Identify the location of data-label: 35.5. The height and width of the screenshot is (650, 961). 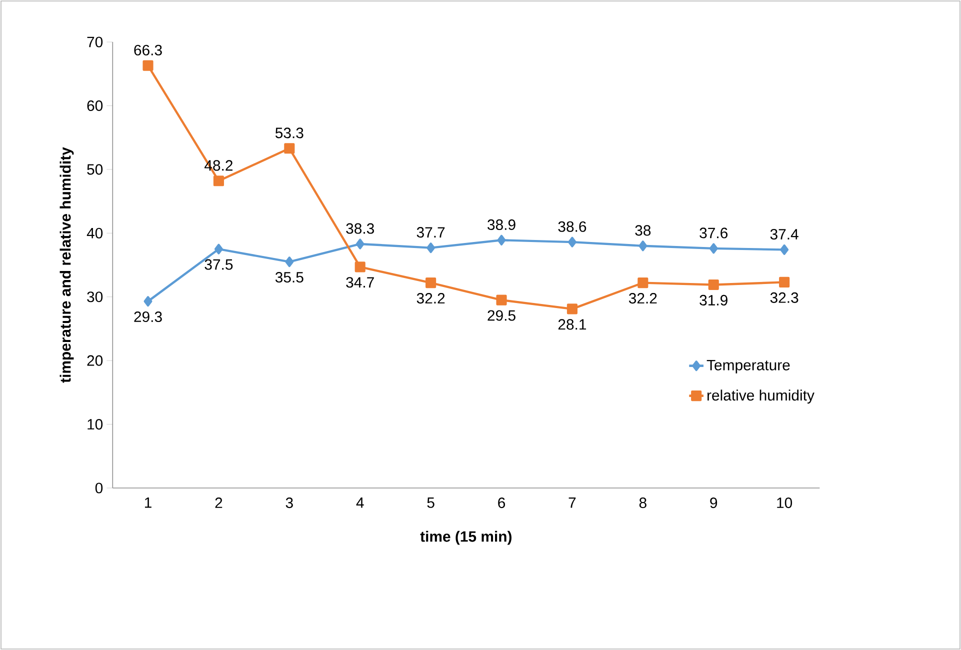
(289, 277).